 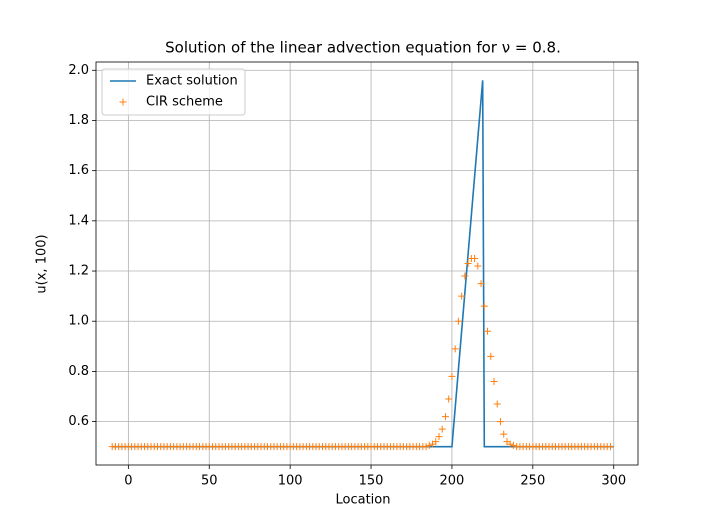 I want to click on x-tick-label: 0, so click(x=128, y=481).